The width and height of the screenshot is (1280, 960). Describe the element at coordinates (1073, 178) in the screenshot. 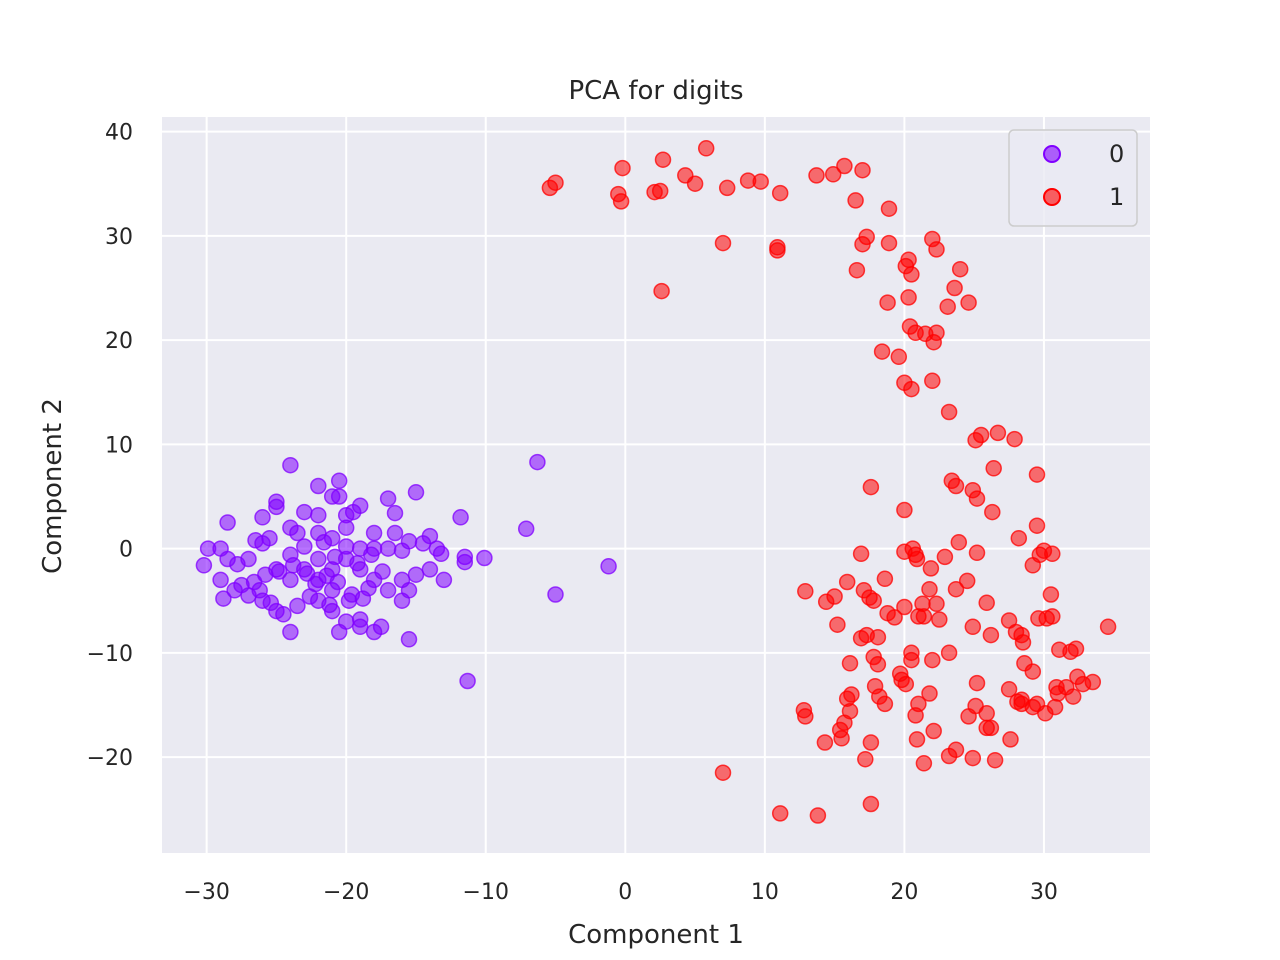

I see `legend: 0 1` at that location.